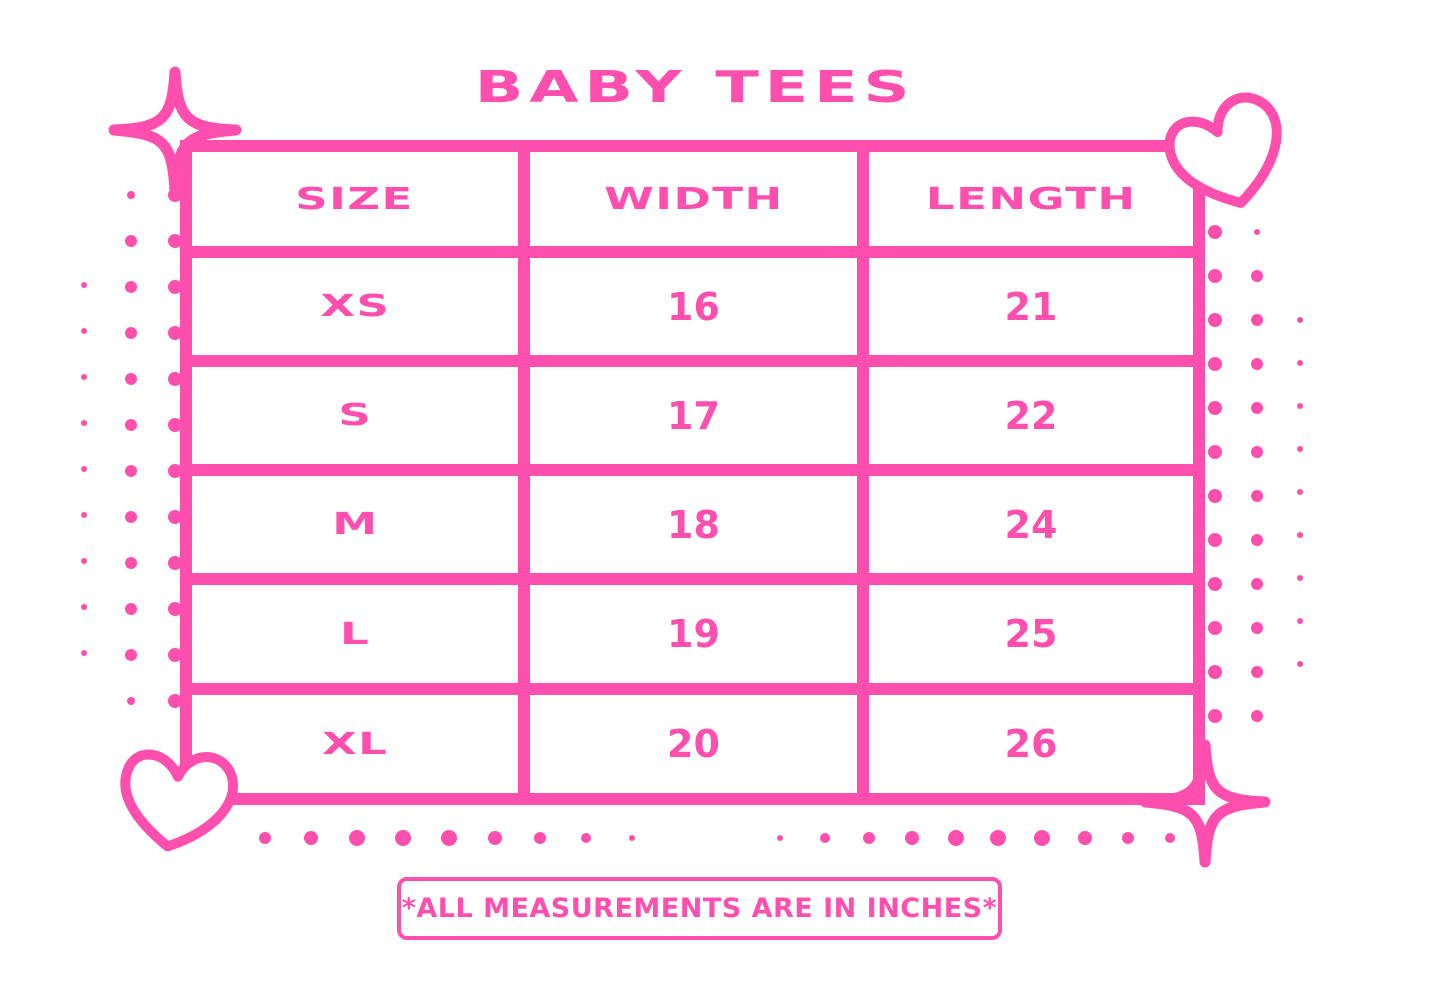 Image resolution: width=1445 pixels, height=1000 pixels. I want to click on table-cell: L, so click(355, 634).